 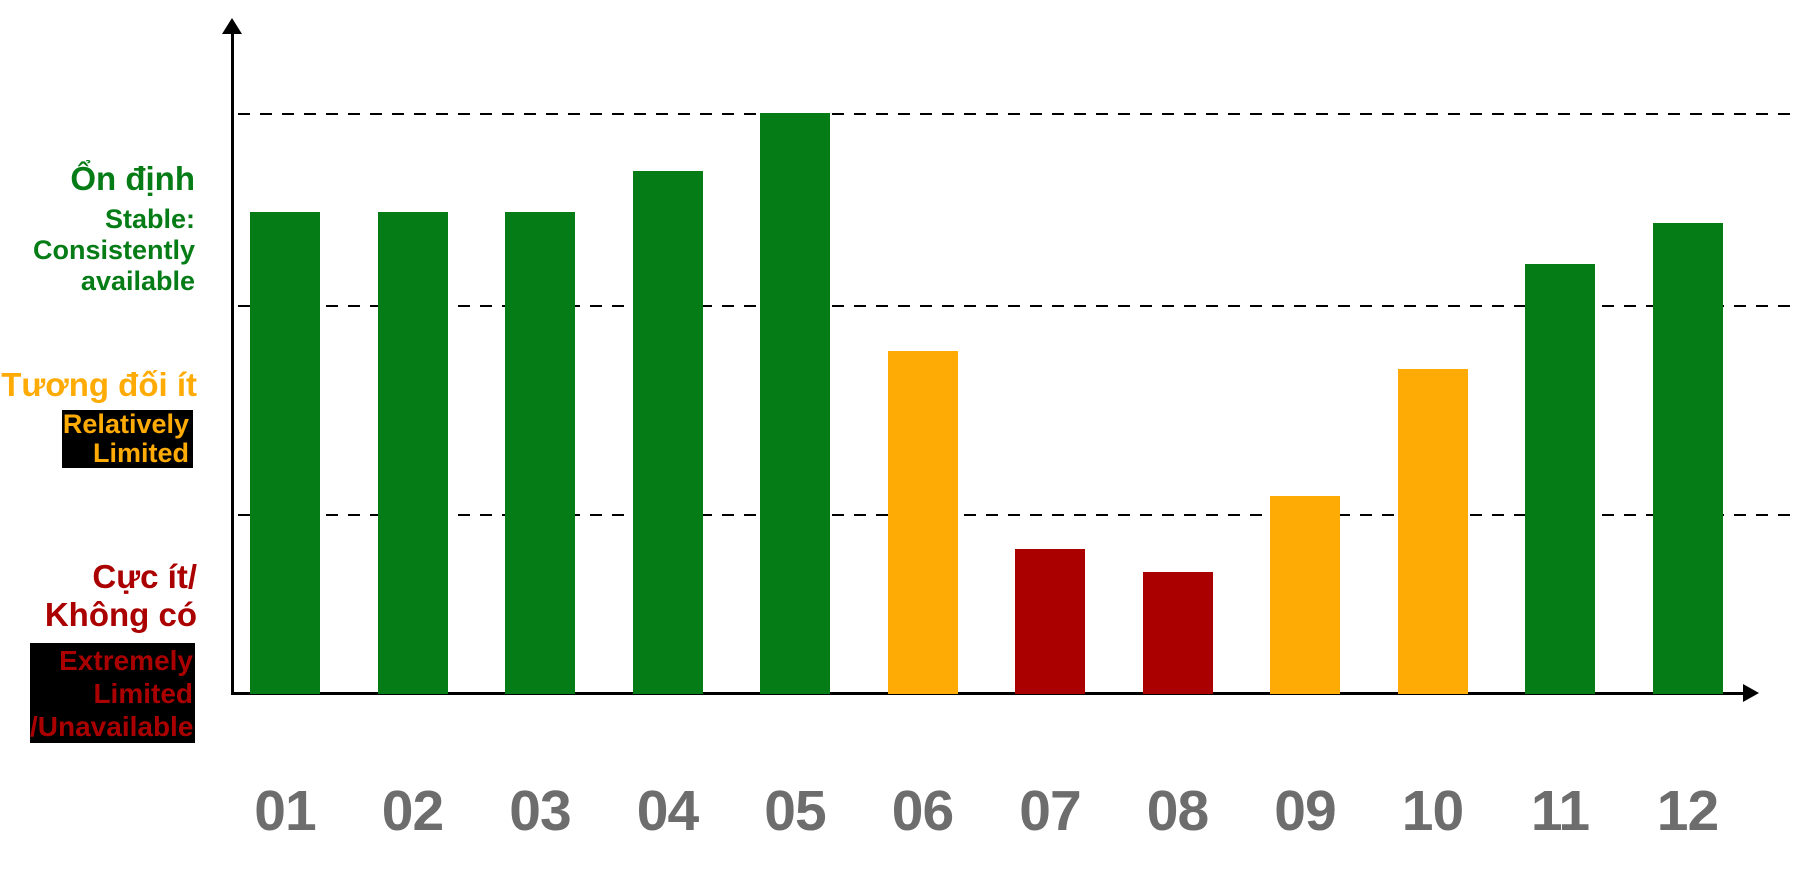 I want to click on x-axis-arrow-icon, so click(x=1751, y=693).